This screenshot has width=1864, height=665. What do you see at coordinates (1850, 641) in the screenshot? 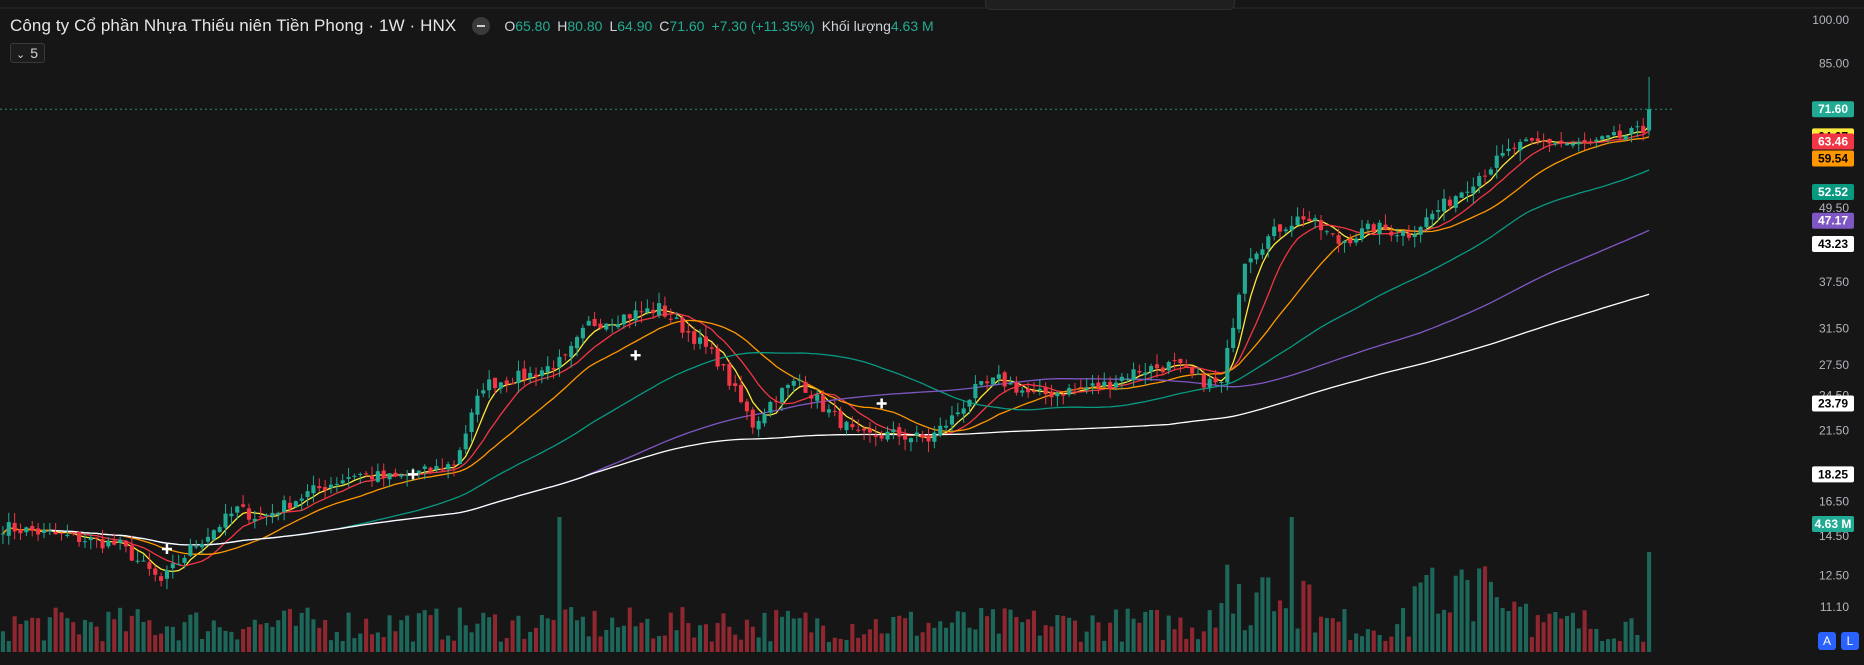
I see `log-scale-button: L` at bounding box center [1850, 641].